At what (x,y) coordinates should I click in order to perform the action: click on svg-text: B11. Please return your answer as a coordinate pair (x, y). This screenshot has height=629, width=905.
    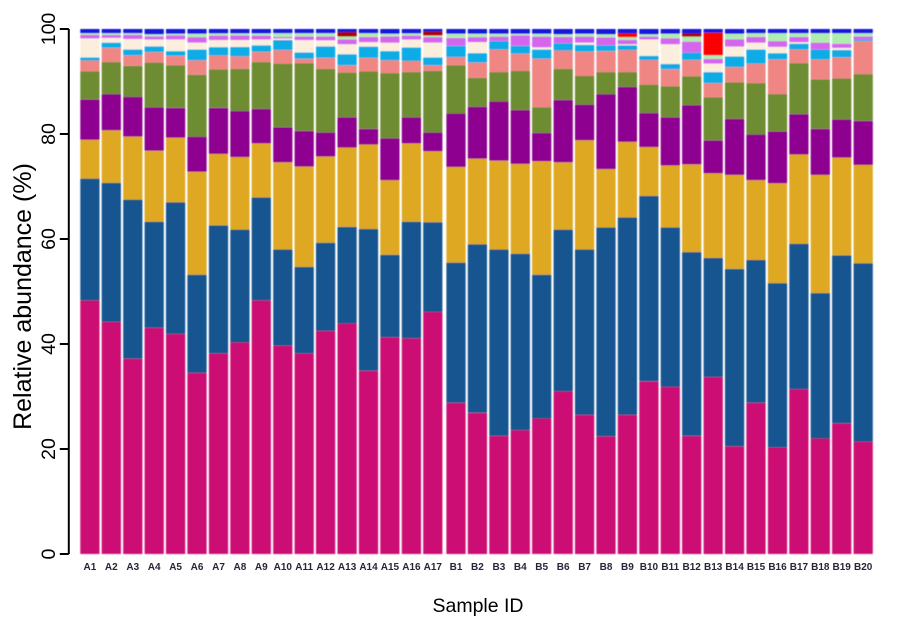
    Looking at the image, I should click on (670, 567).